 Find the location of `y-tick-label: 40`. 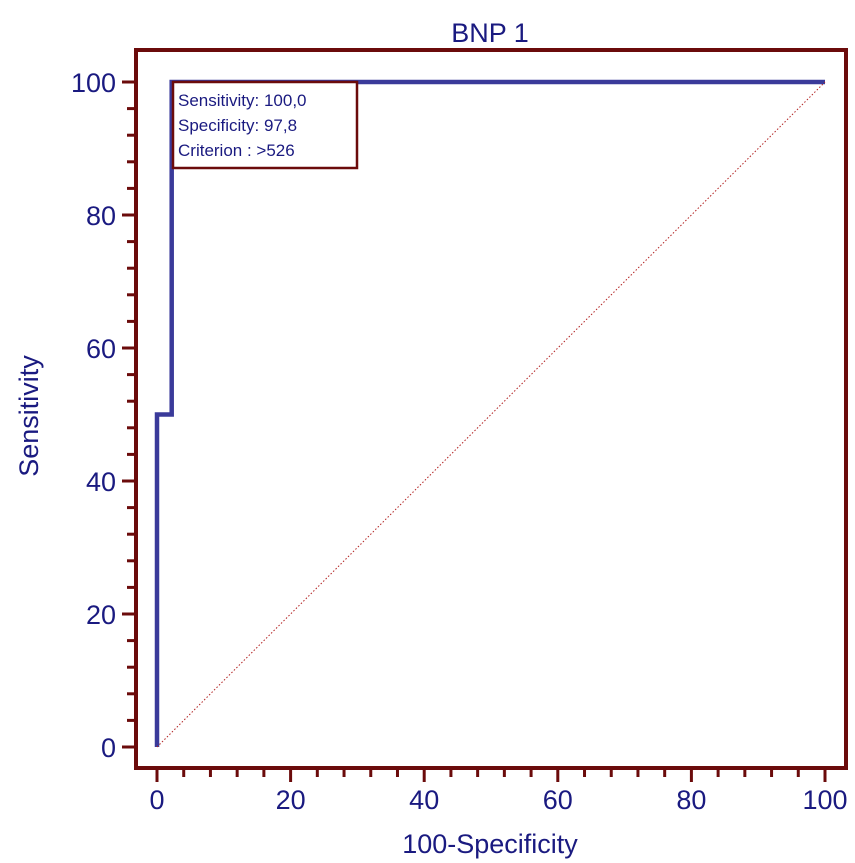

y-tick-label: 40 is located at coordinates (101, 482).